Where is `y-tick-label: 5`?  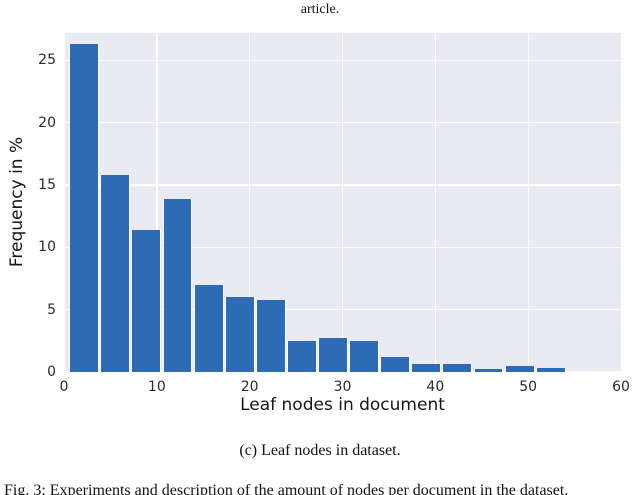
y-tick-label: 5 is located at coordinates (51, 309).